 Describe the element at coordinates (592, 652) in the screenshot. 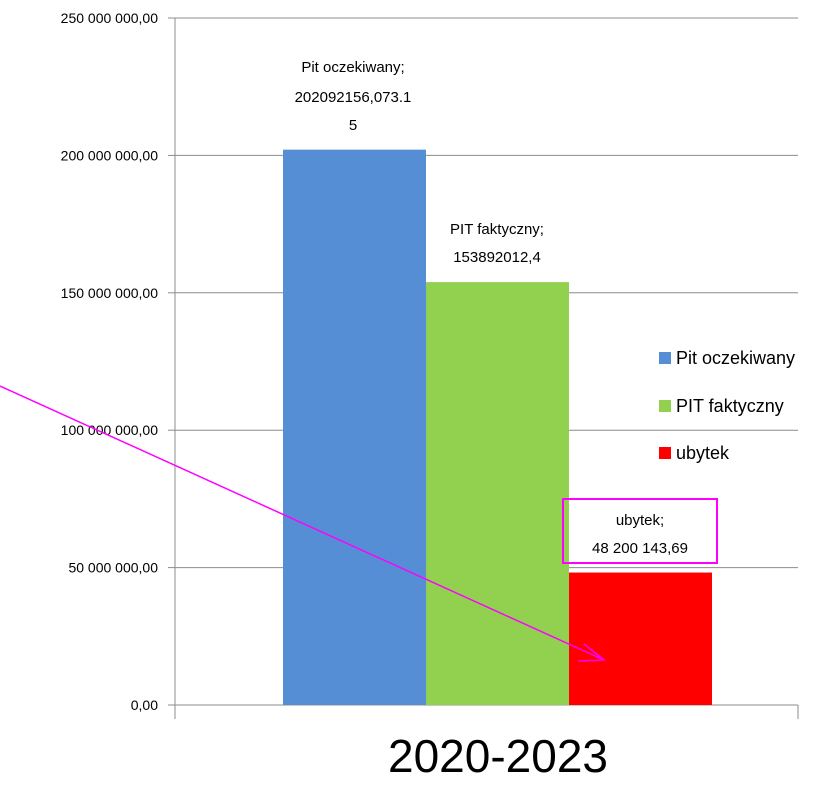

I see `arrow-head` at that location.